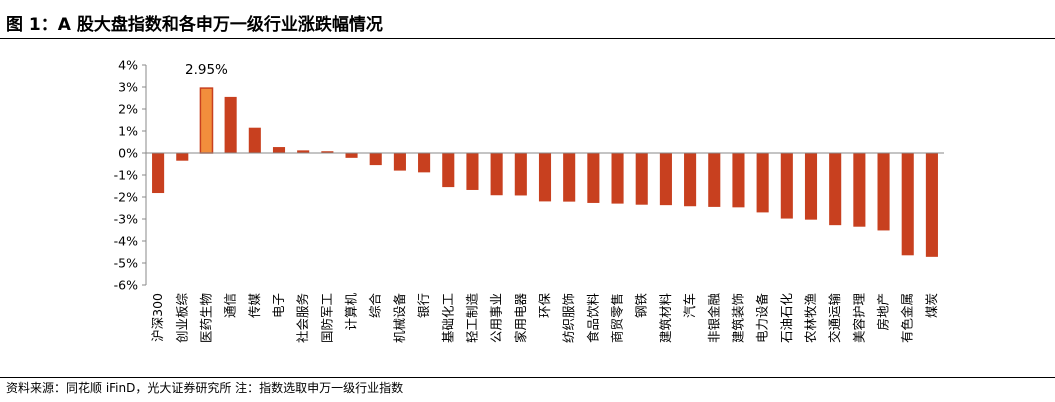 The width and height of the screenshot is (1055, 402). I want to click on x-tick-label: 银行, so click(423, 305).